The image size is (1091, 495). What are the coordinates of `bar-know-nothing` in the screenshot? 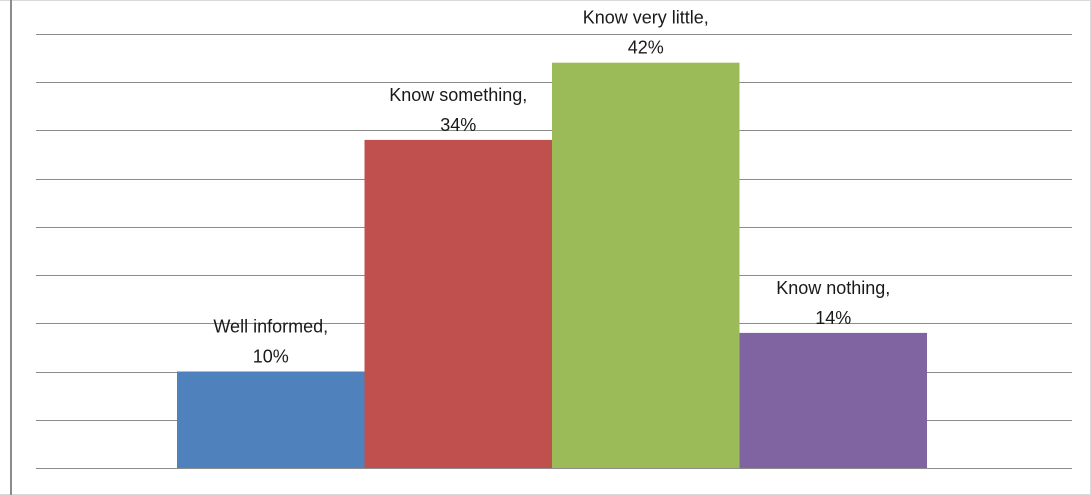 It's located at (833, 400).